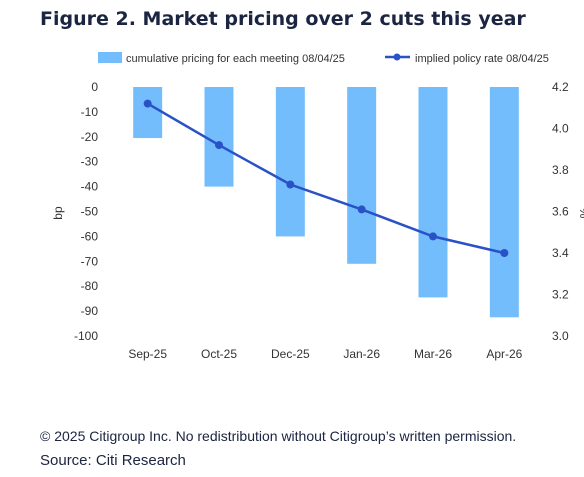  I want to click on x-tick-label: Jan-26, so click(361, 354).